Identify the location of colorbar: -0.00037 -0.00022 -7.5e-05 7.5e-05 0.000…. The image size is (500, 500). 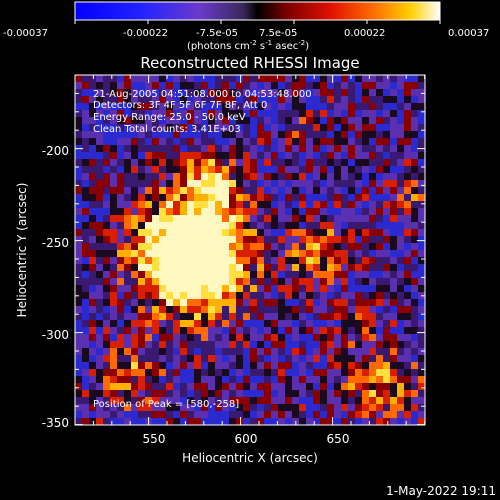
(246, 26).